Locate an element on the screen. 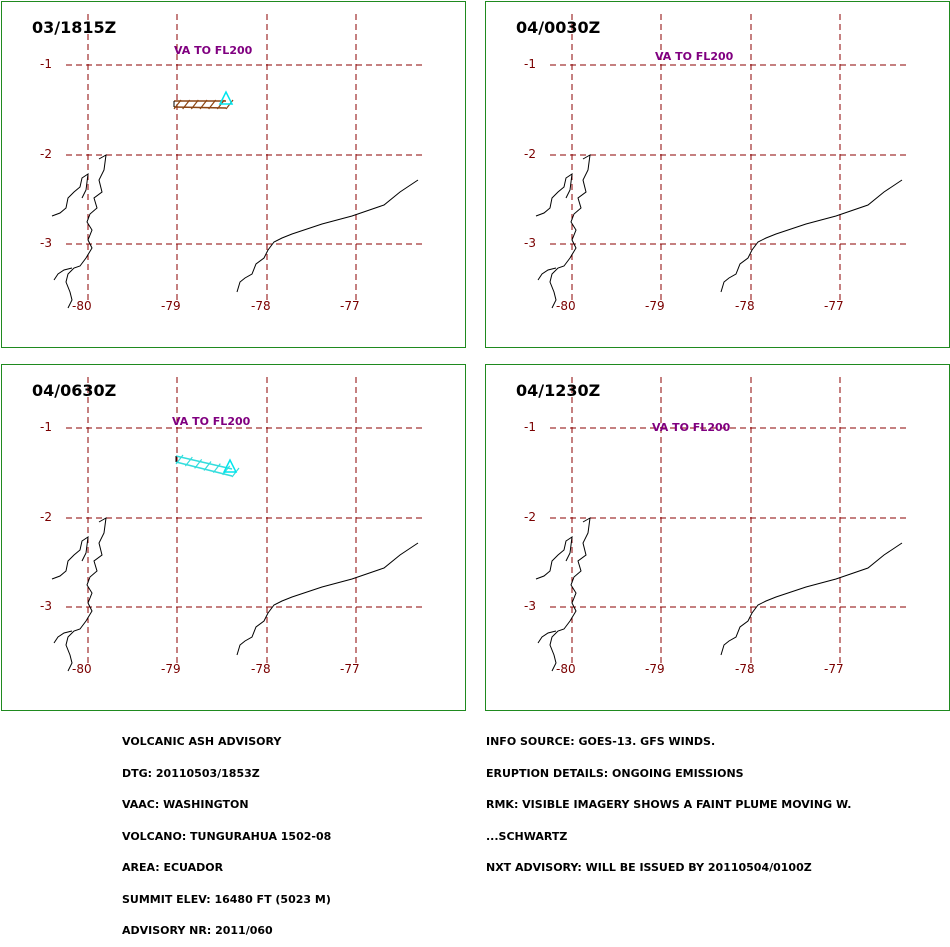 The height and width of the screenshot is (947, 950). panel-time: 04/1230Z is located at coordinates (558, 390).